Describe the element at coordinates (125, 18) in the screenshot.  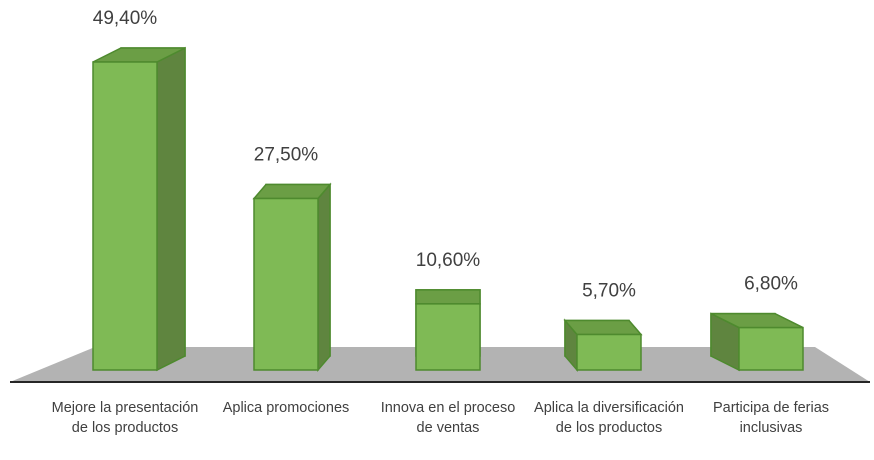
I see `data-label: 49,40%` at that location.